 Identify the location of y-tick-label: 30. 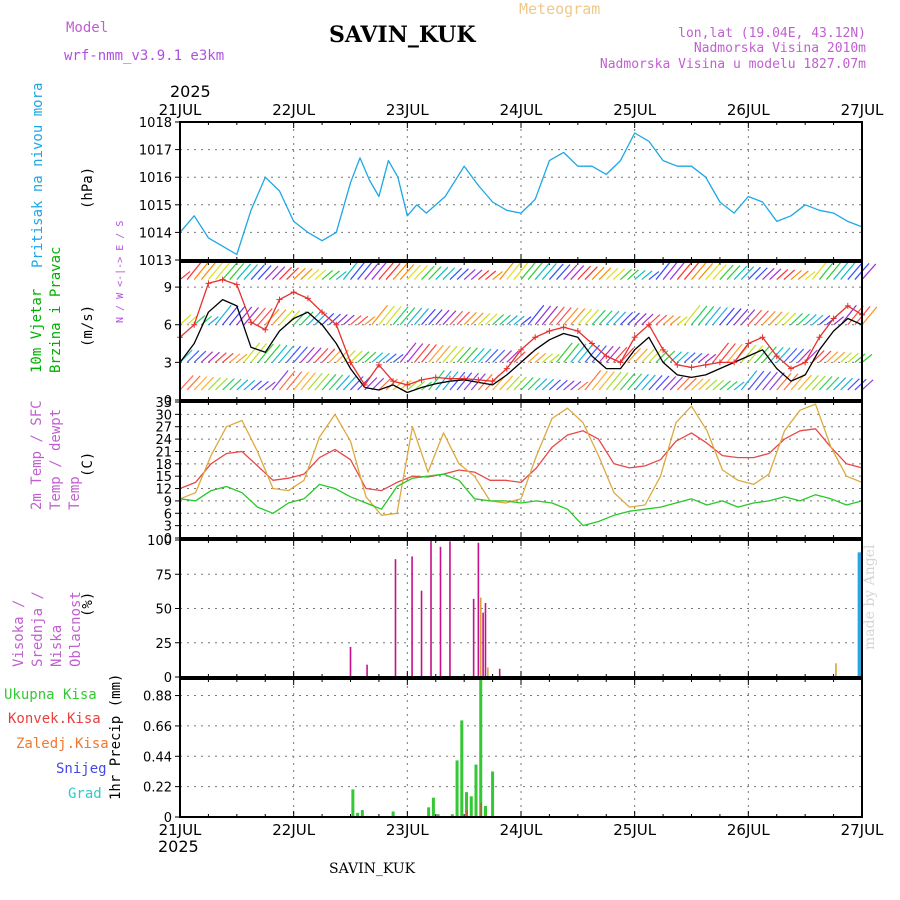
(163, 415).